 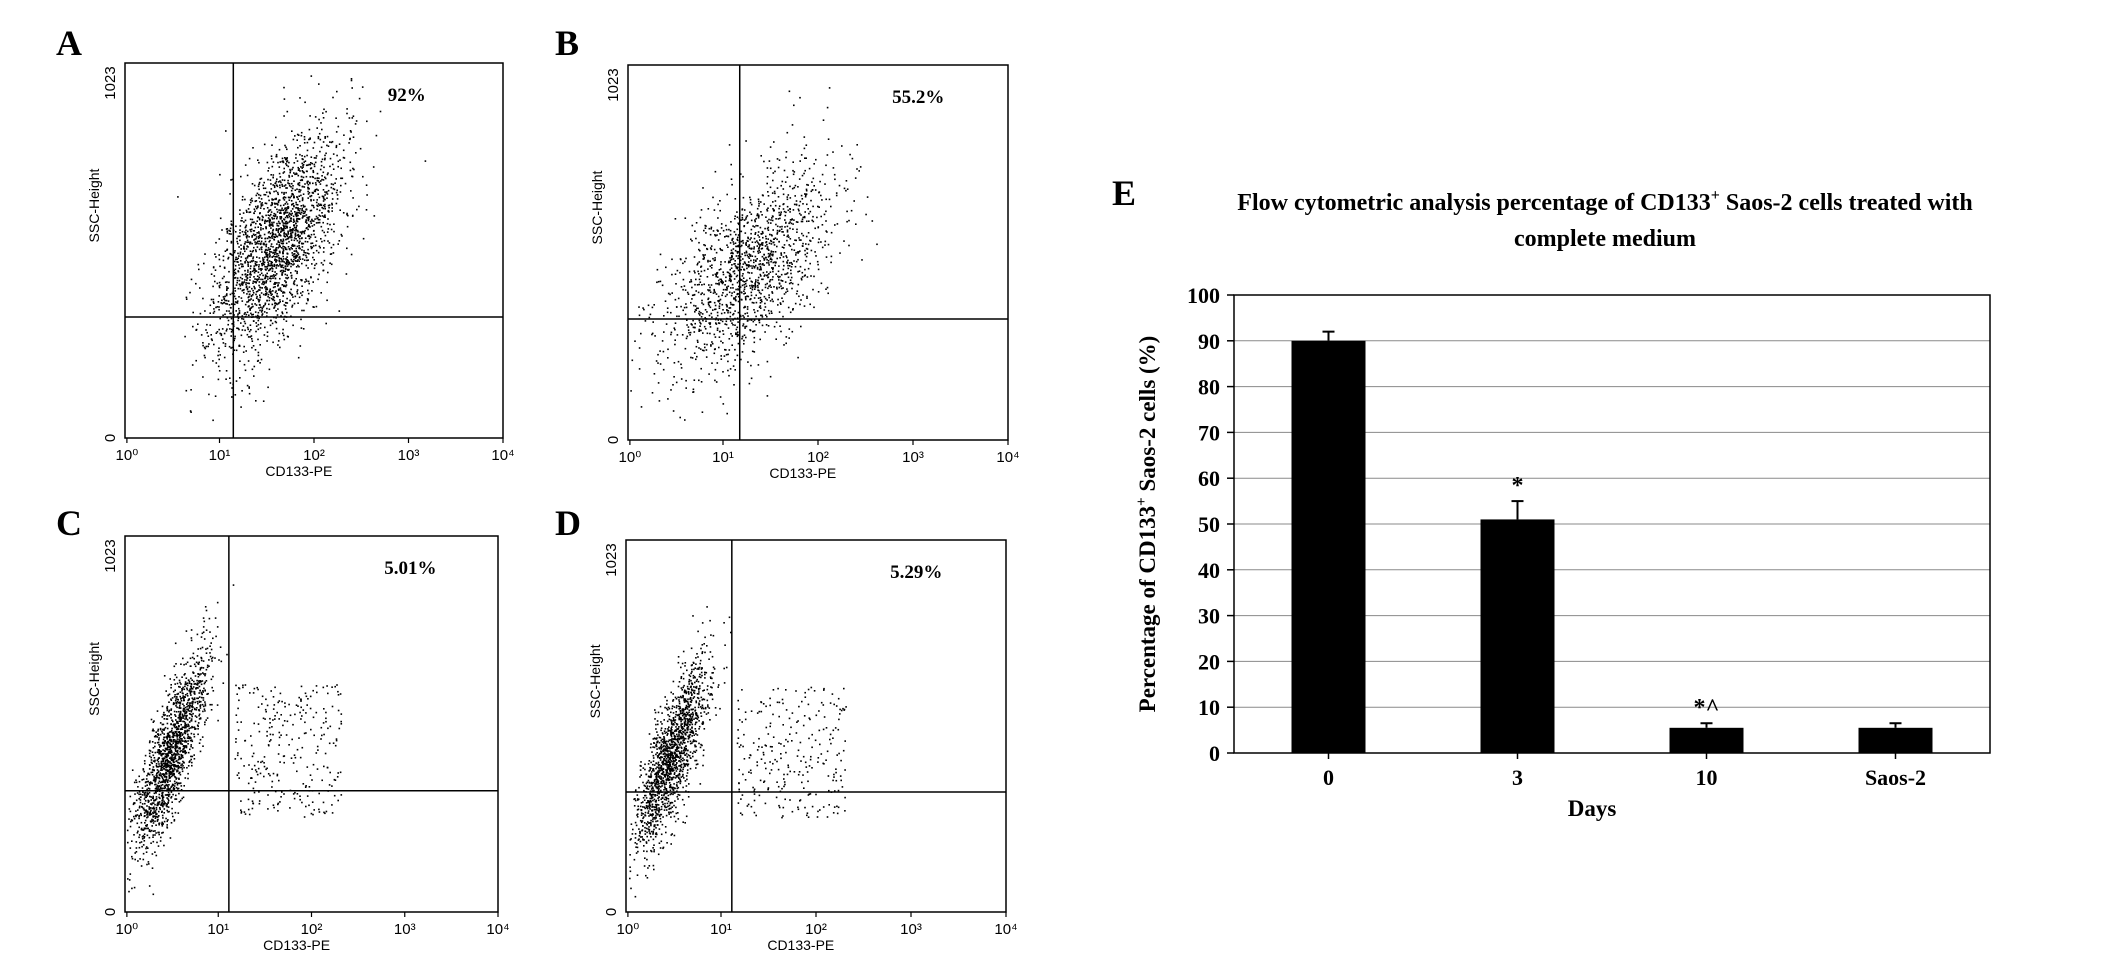 I want to click on y-tick-label: 10, so click(x=1209, y=707).